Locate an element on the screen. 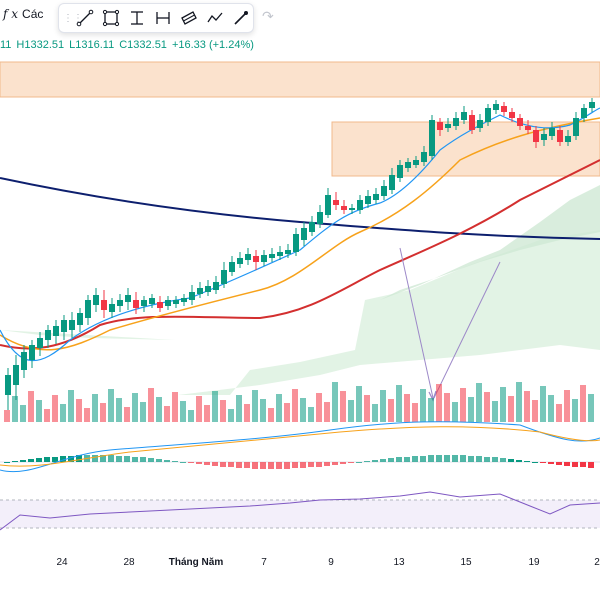  path-icon is located at coordinates (215, 17).